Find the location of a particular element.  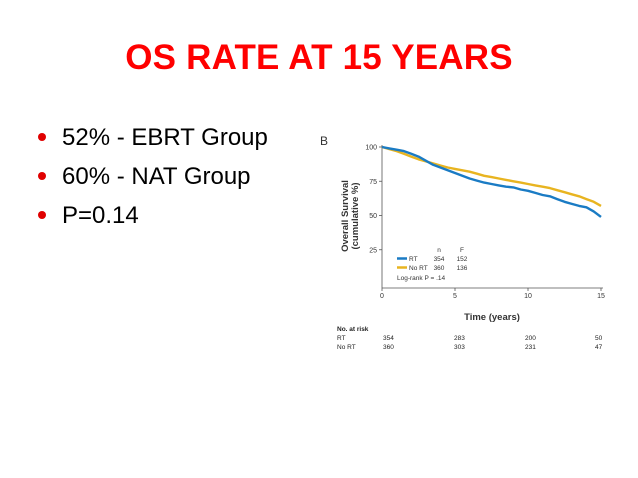

risk-value: 50 is located at coordinates (599, 338).